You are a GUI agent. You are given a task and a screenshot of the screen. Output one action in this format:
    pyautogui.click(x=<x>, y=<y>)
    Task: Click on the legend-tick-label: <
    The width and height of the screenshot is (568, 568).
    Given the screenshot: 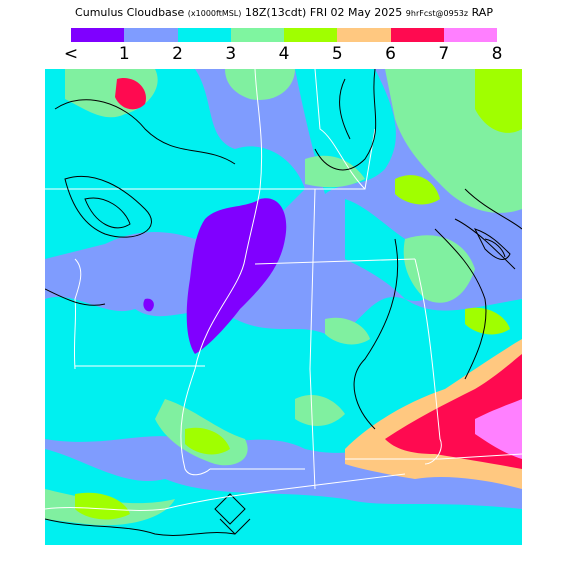 What is the action you would take?
    pyautogui.click(x=71, y=54)
    